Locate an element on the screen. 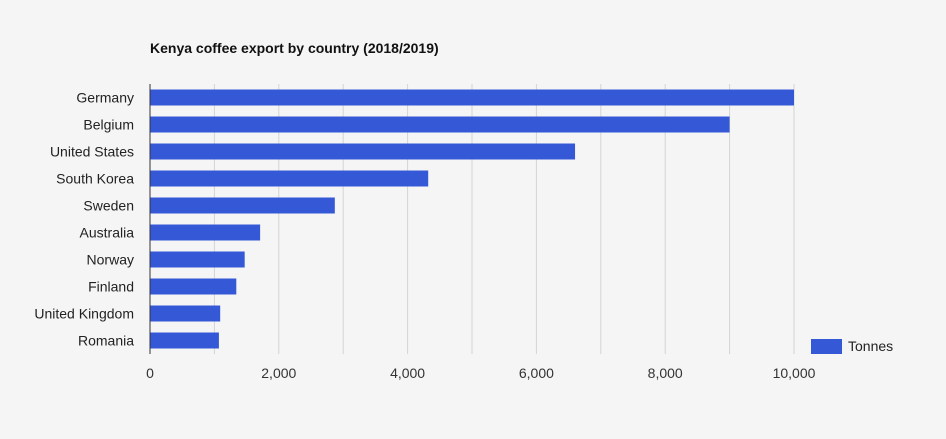 Image resolution: width=946 pixels, height=439 pixels. bar-sweden is located at coordinates (242, 205).